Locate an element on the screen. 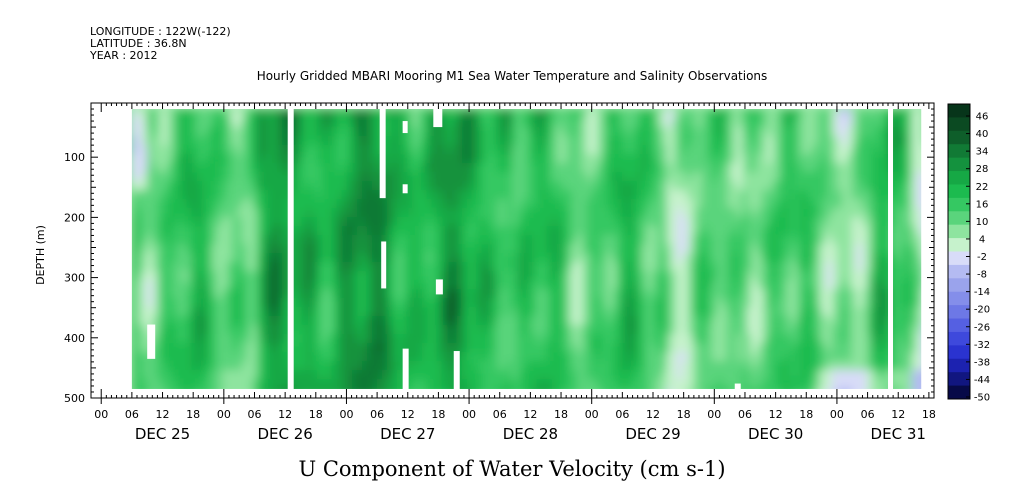 The width and height of the screenshot is (1009, 504). colorbar-label: 34 is located at coordinates (982, 152).